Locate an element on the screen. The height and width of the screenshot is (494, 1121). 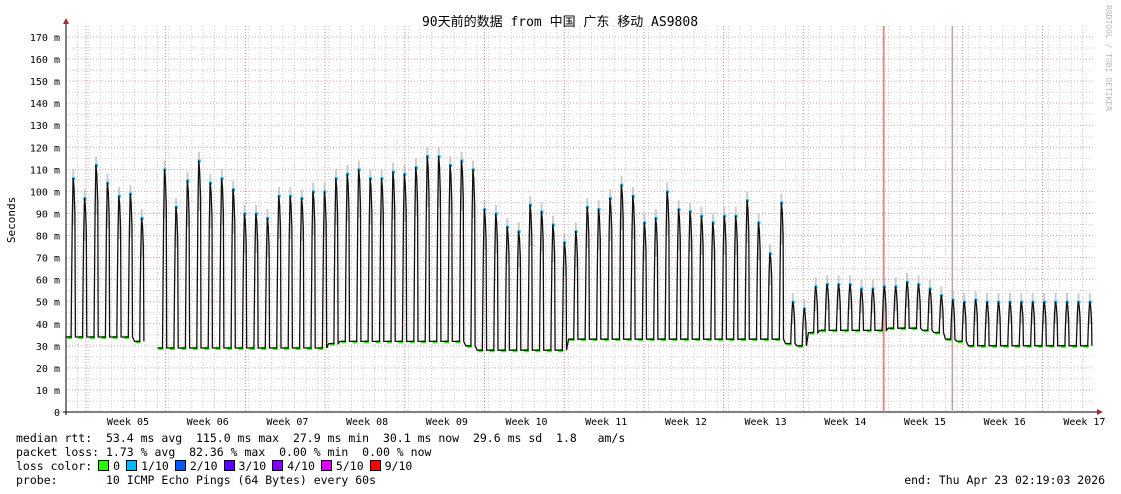
x-axis-arrow is located at coordinates (1100, 412).